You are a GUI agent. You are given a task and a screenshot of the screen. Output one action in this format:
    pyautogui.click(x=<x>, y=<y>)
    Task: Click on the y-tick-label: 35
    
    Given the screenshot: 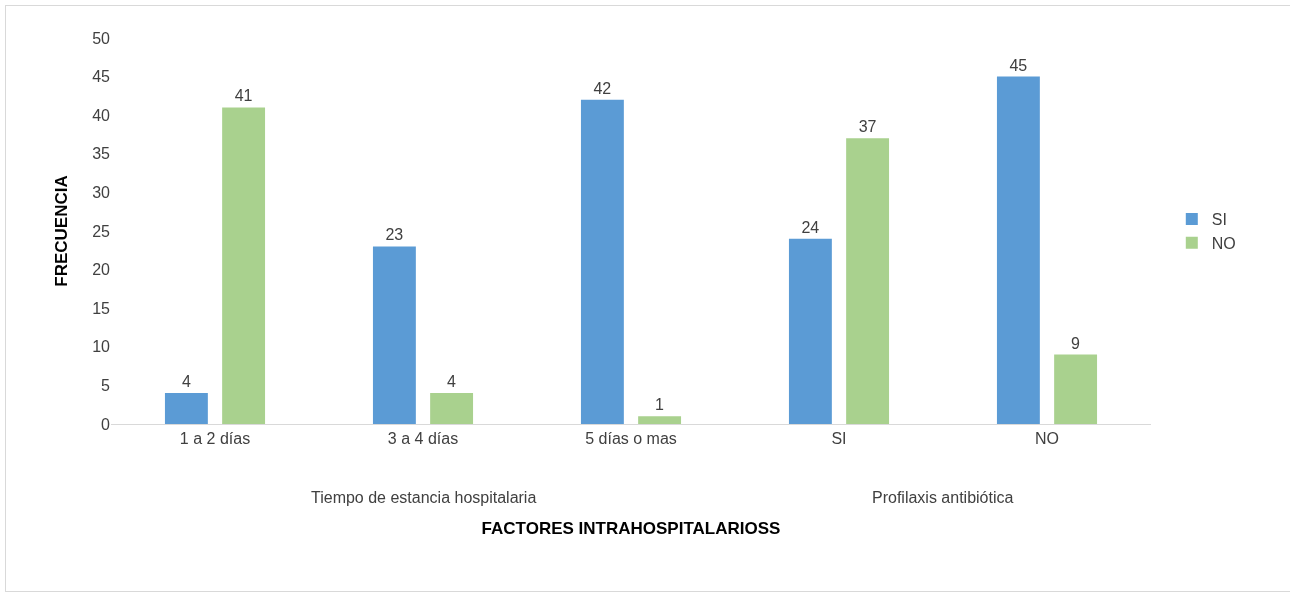 What is the action you would take?
    pyautogui.click(x=101, y=154)
    